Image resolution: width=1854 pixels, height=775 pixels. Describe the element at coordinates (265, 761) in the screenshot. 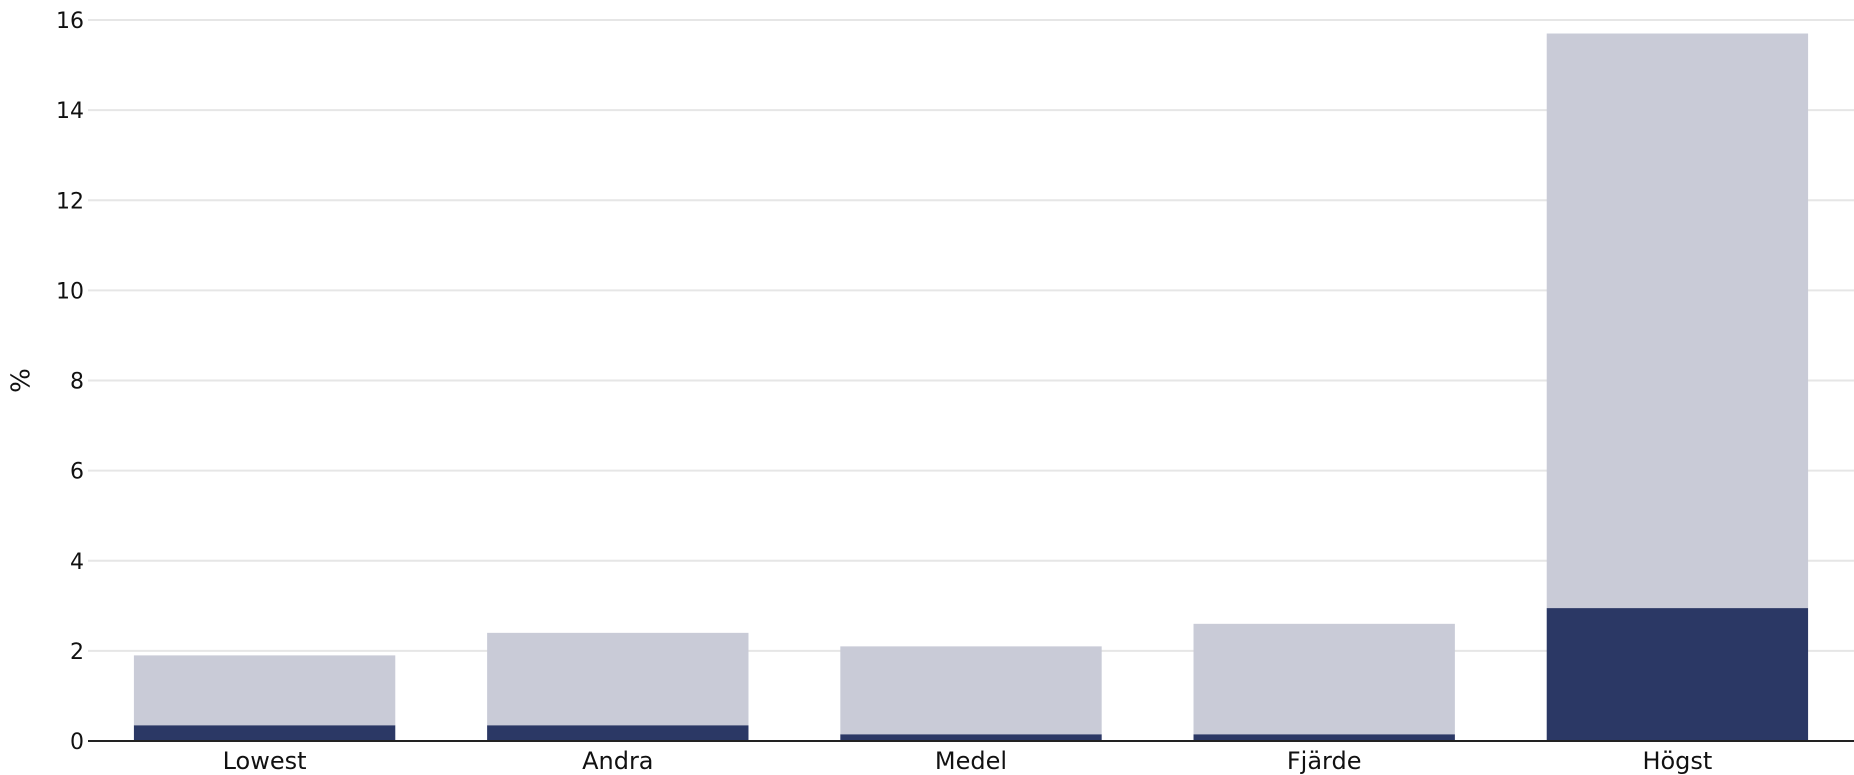

I see `x-tick-label: Lowest` at that location.